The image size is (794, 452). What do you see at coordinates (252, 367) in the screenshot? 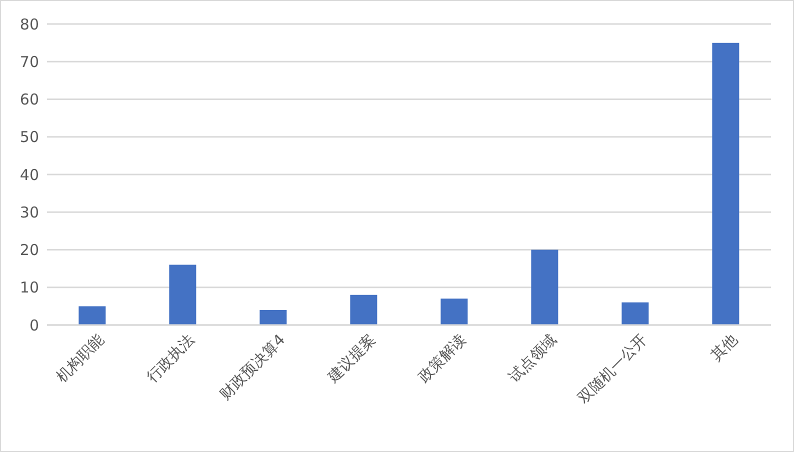
I see `x-tick-label: 财政预决算4` at bounding box center [252, 367].